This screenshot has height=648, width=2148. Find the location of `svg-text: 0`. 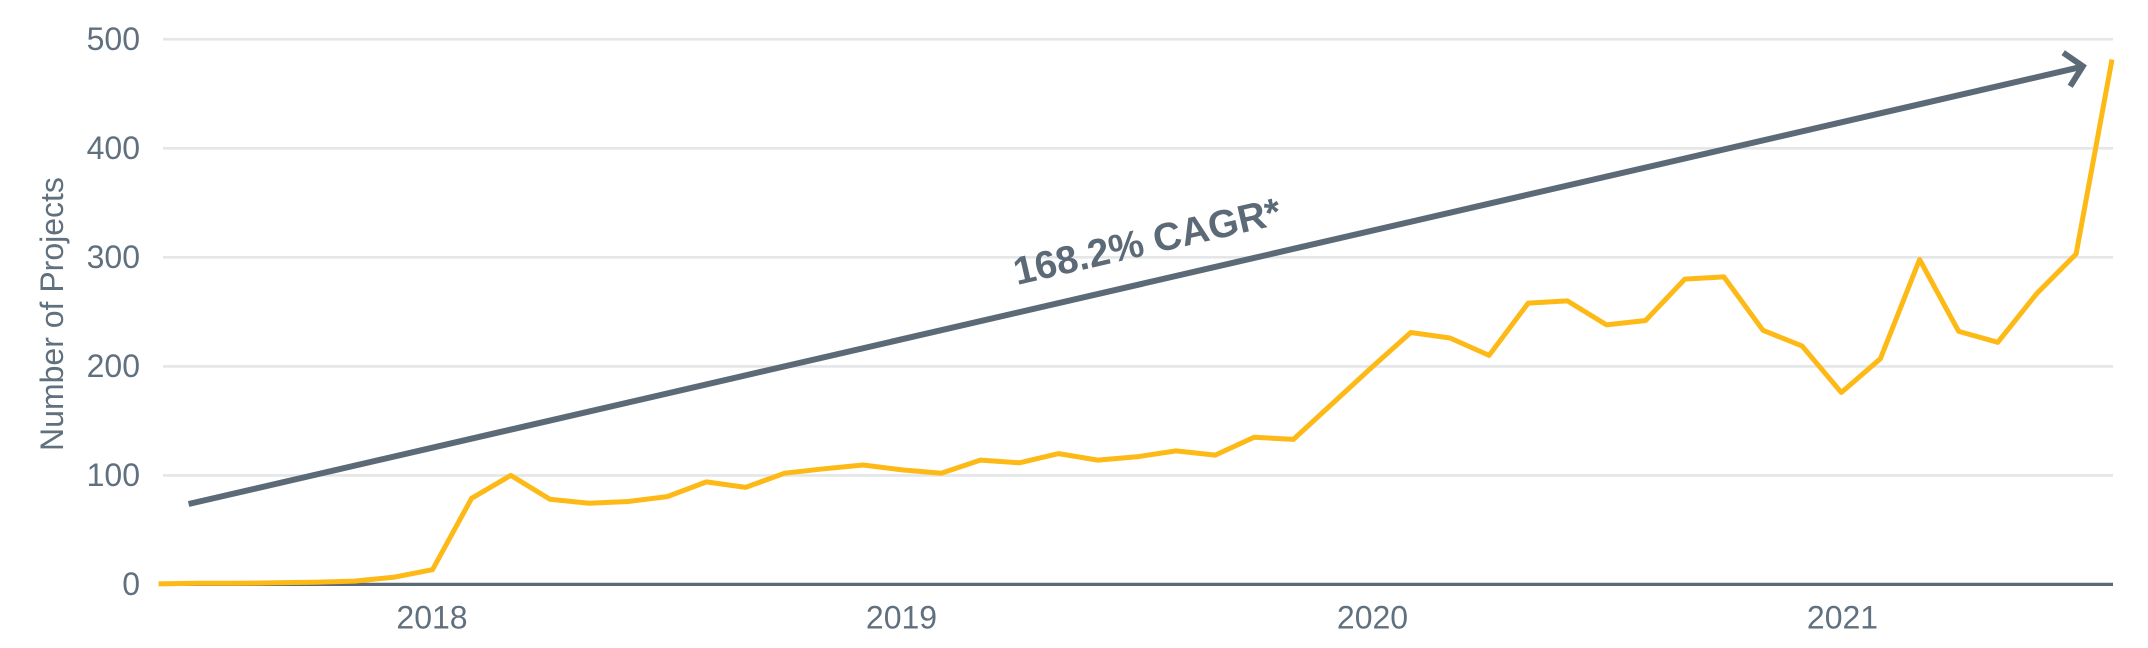

svg-text: 0 is located at coordinates (131, 584).